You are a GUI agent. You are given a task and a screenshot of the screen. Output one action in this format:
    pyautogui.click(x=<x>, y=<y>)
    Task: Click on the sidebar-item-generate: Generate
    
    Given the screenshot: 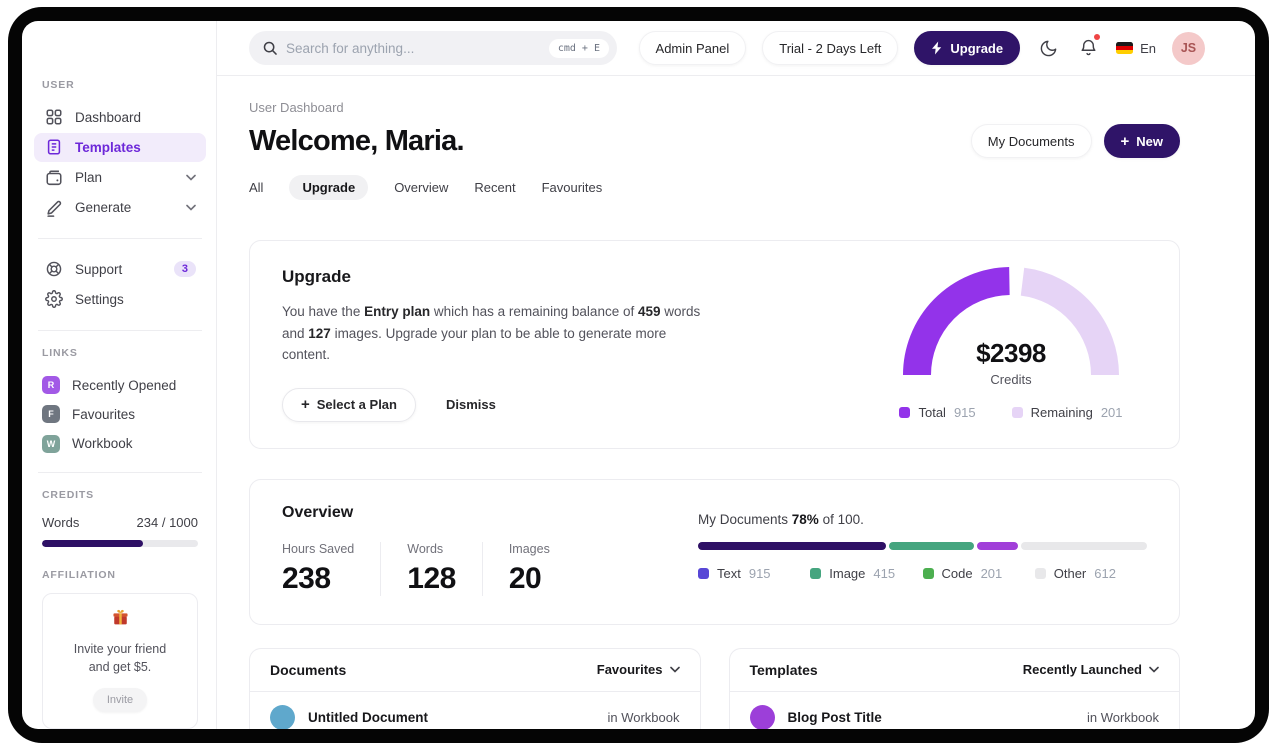 What is the action you would take?
    pyautogui.click(x=120, y=208)
    